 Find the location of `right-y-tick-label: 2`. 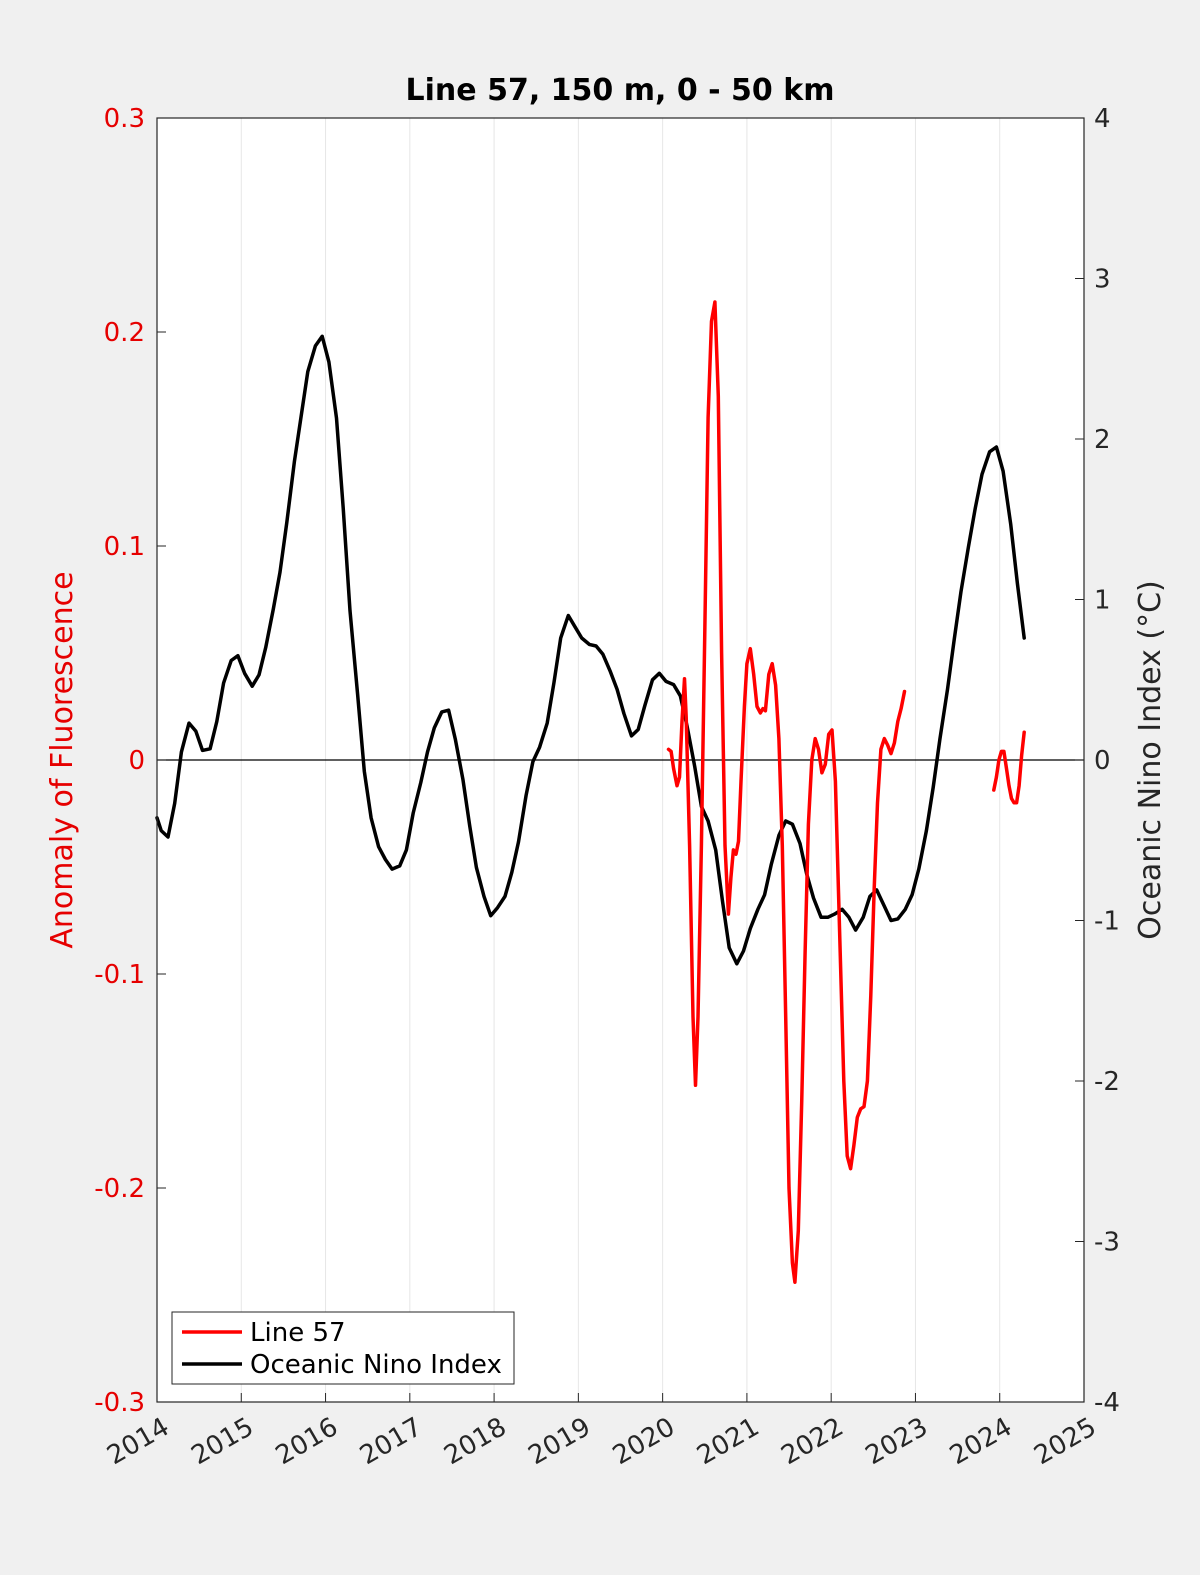

right-y-tick-label: 2 is located at coordinates (1102, 440).